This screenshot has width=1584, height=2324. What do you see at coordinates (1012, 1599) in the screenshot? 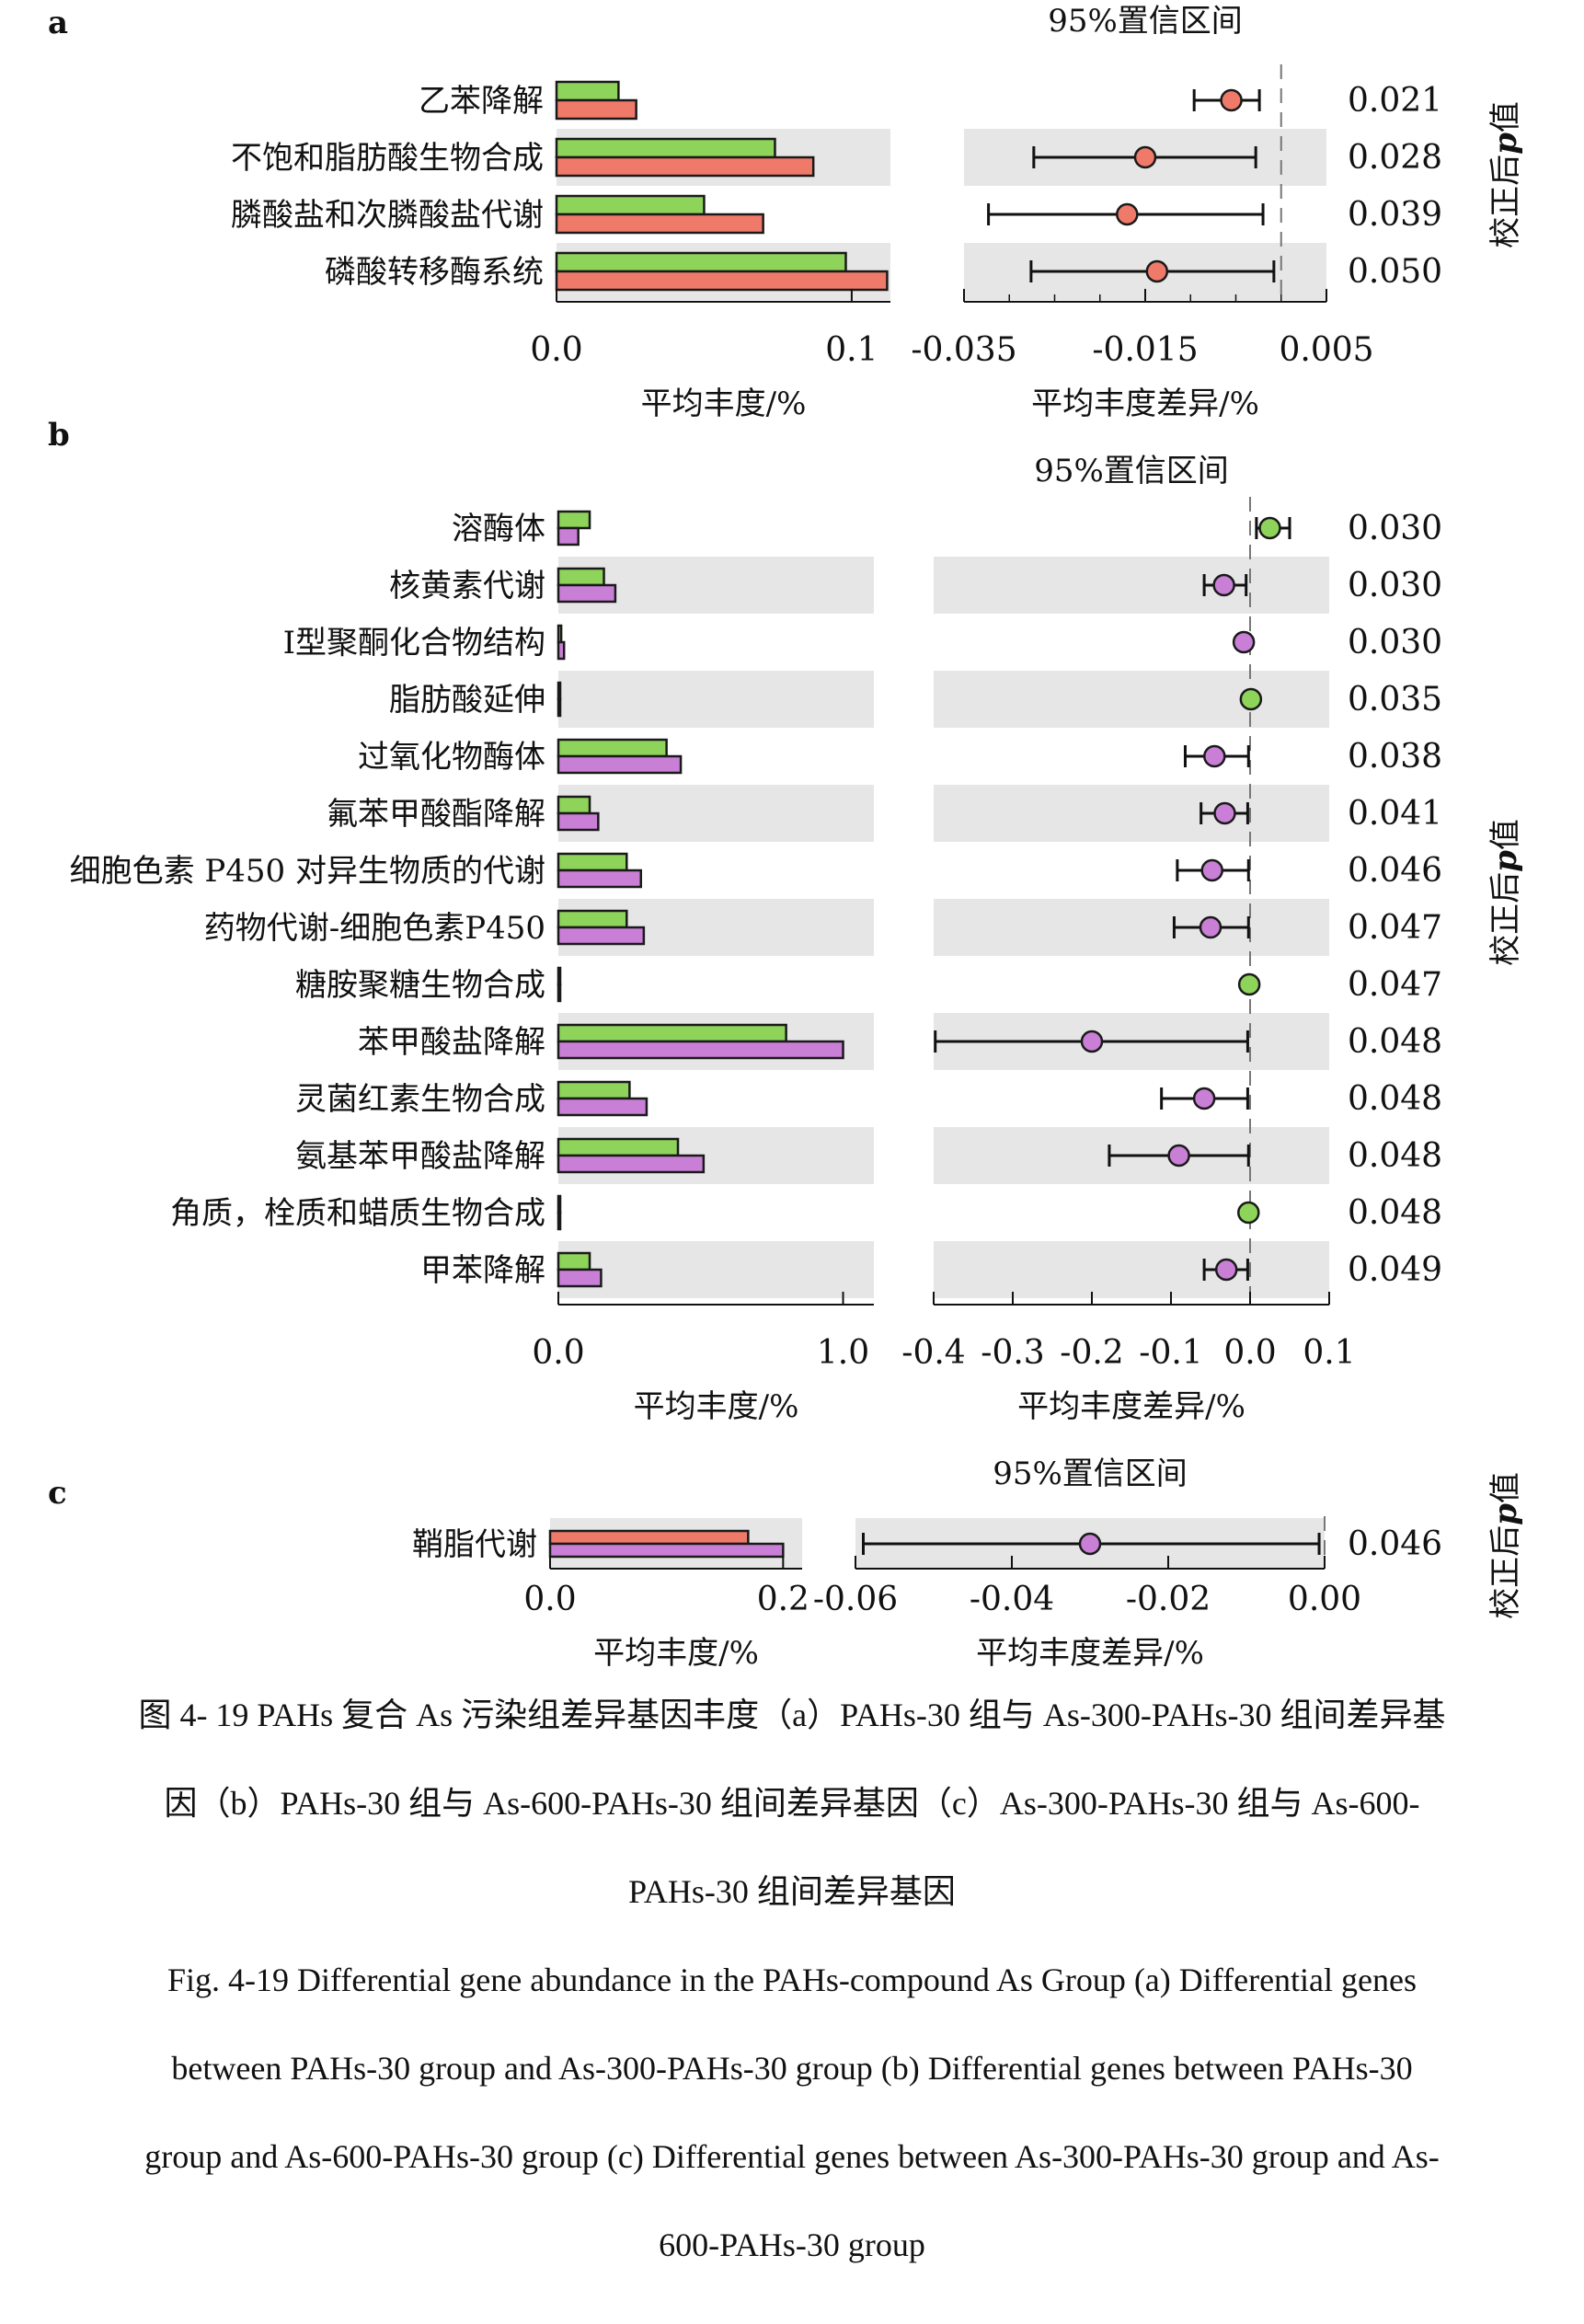
I see `panel-c-ci-tick-label: -0.04` at bounding box center [1012, 1599].